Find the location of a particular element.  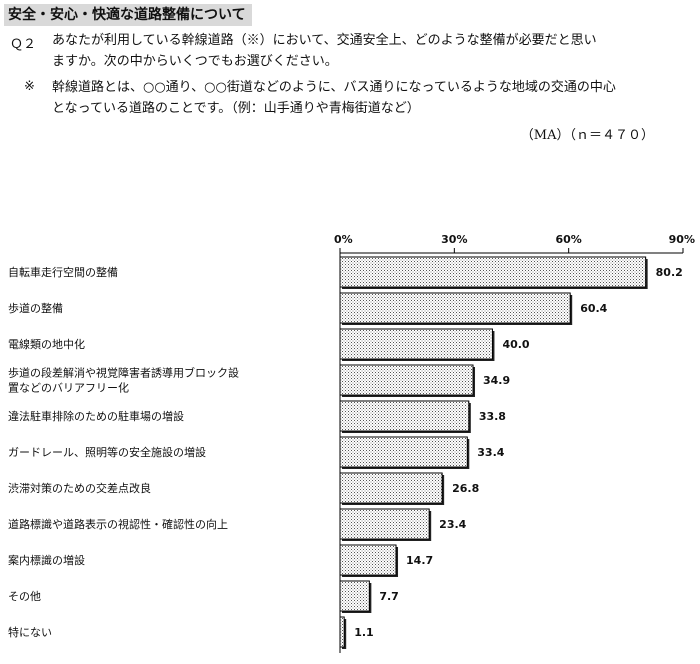

x-tick-label: 30% is located at coordinates (454, 239).